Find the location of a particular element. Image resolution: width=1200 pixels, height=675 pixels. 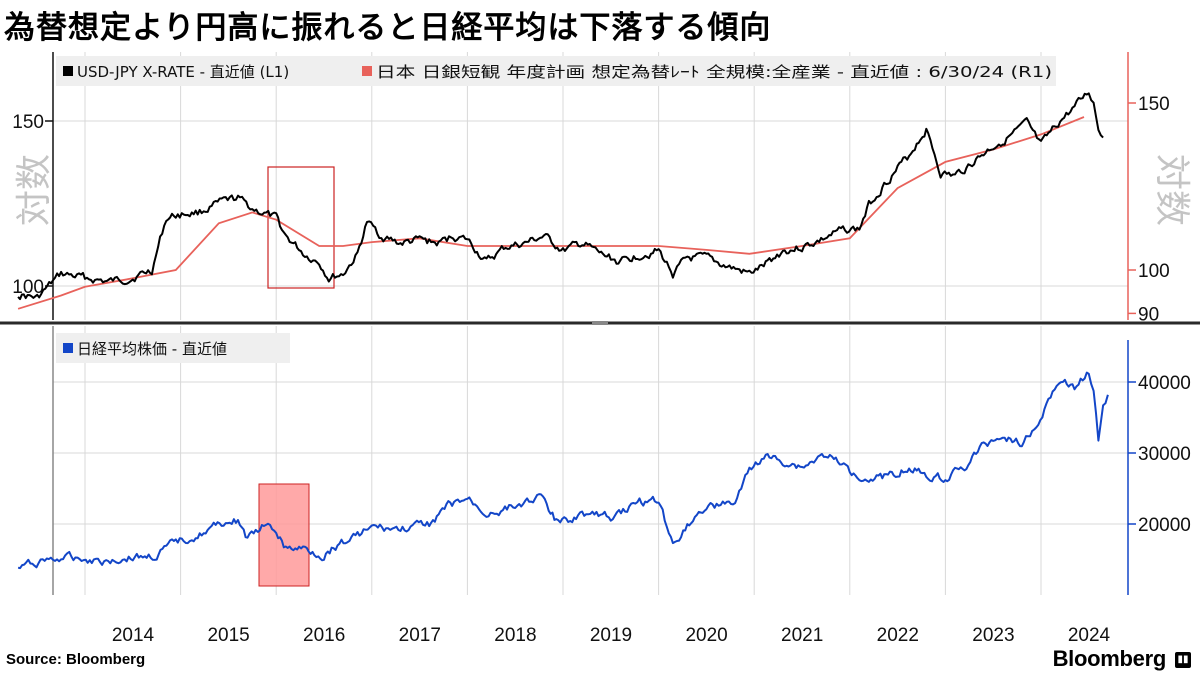

legend-swatch-nikkei is located at coordinates (68, 348).